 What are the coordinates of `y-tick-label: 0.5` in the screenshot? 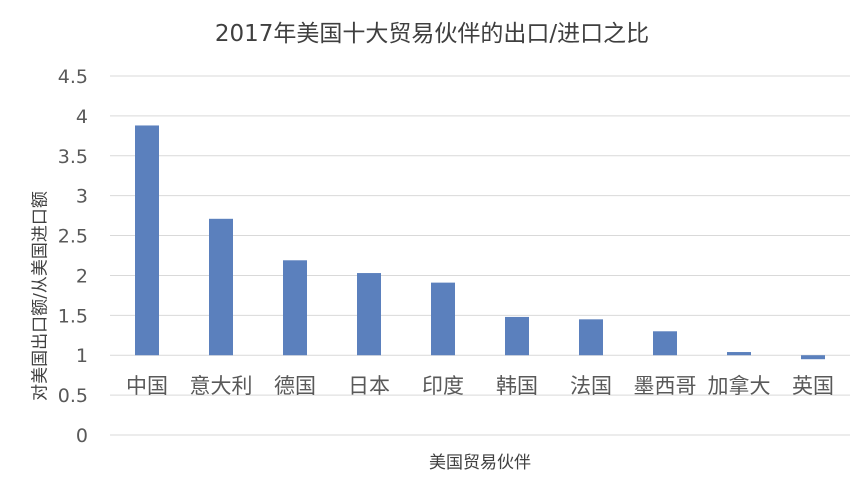 It's located at (73, 396).